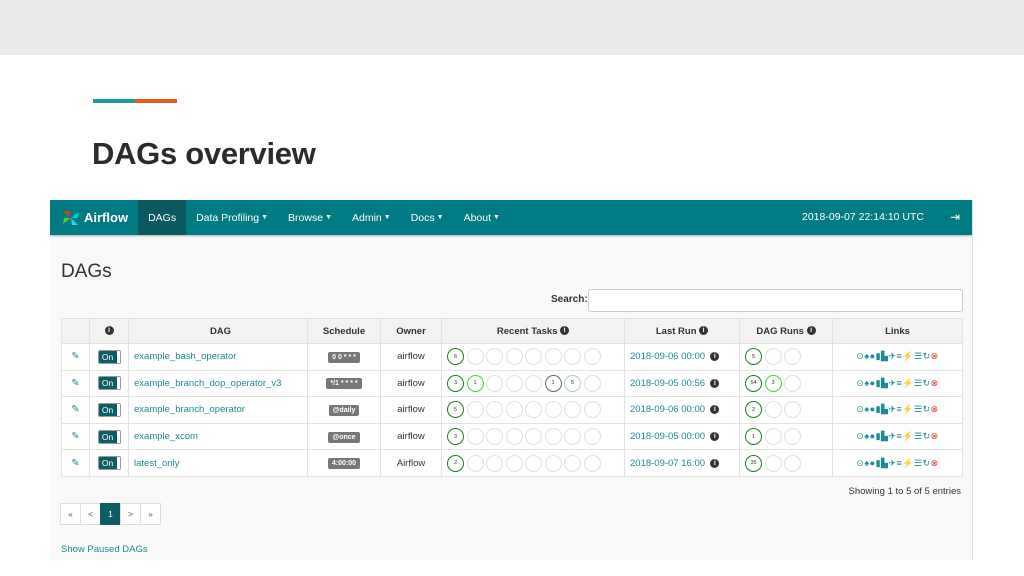 The width and height of the screenshot is (1024, 576). I want to click on status-circle: 54, so click(753, 383).